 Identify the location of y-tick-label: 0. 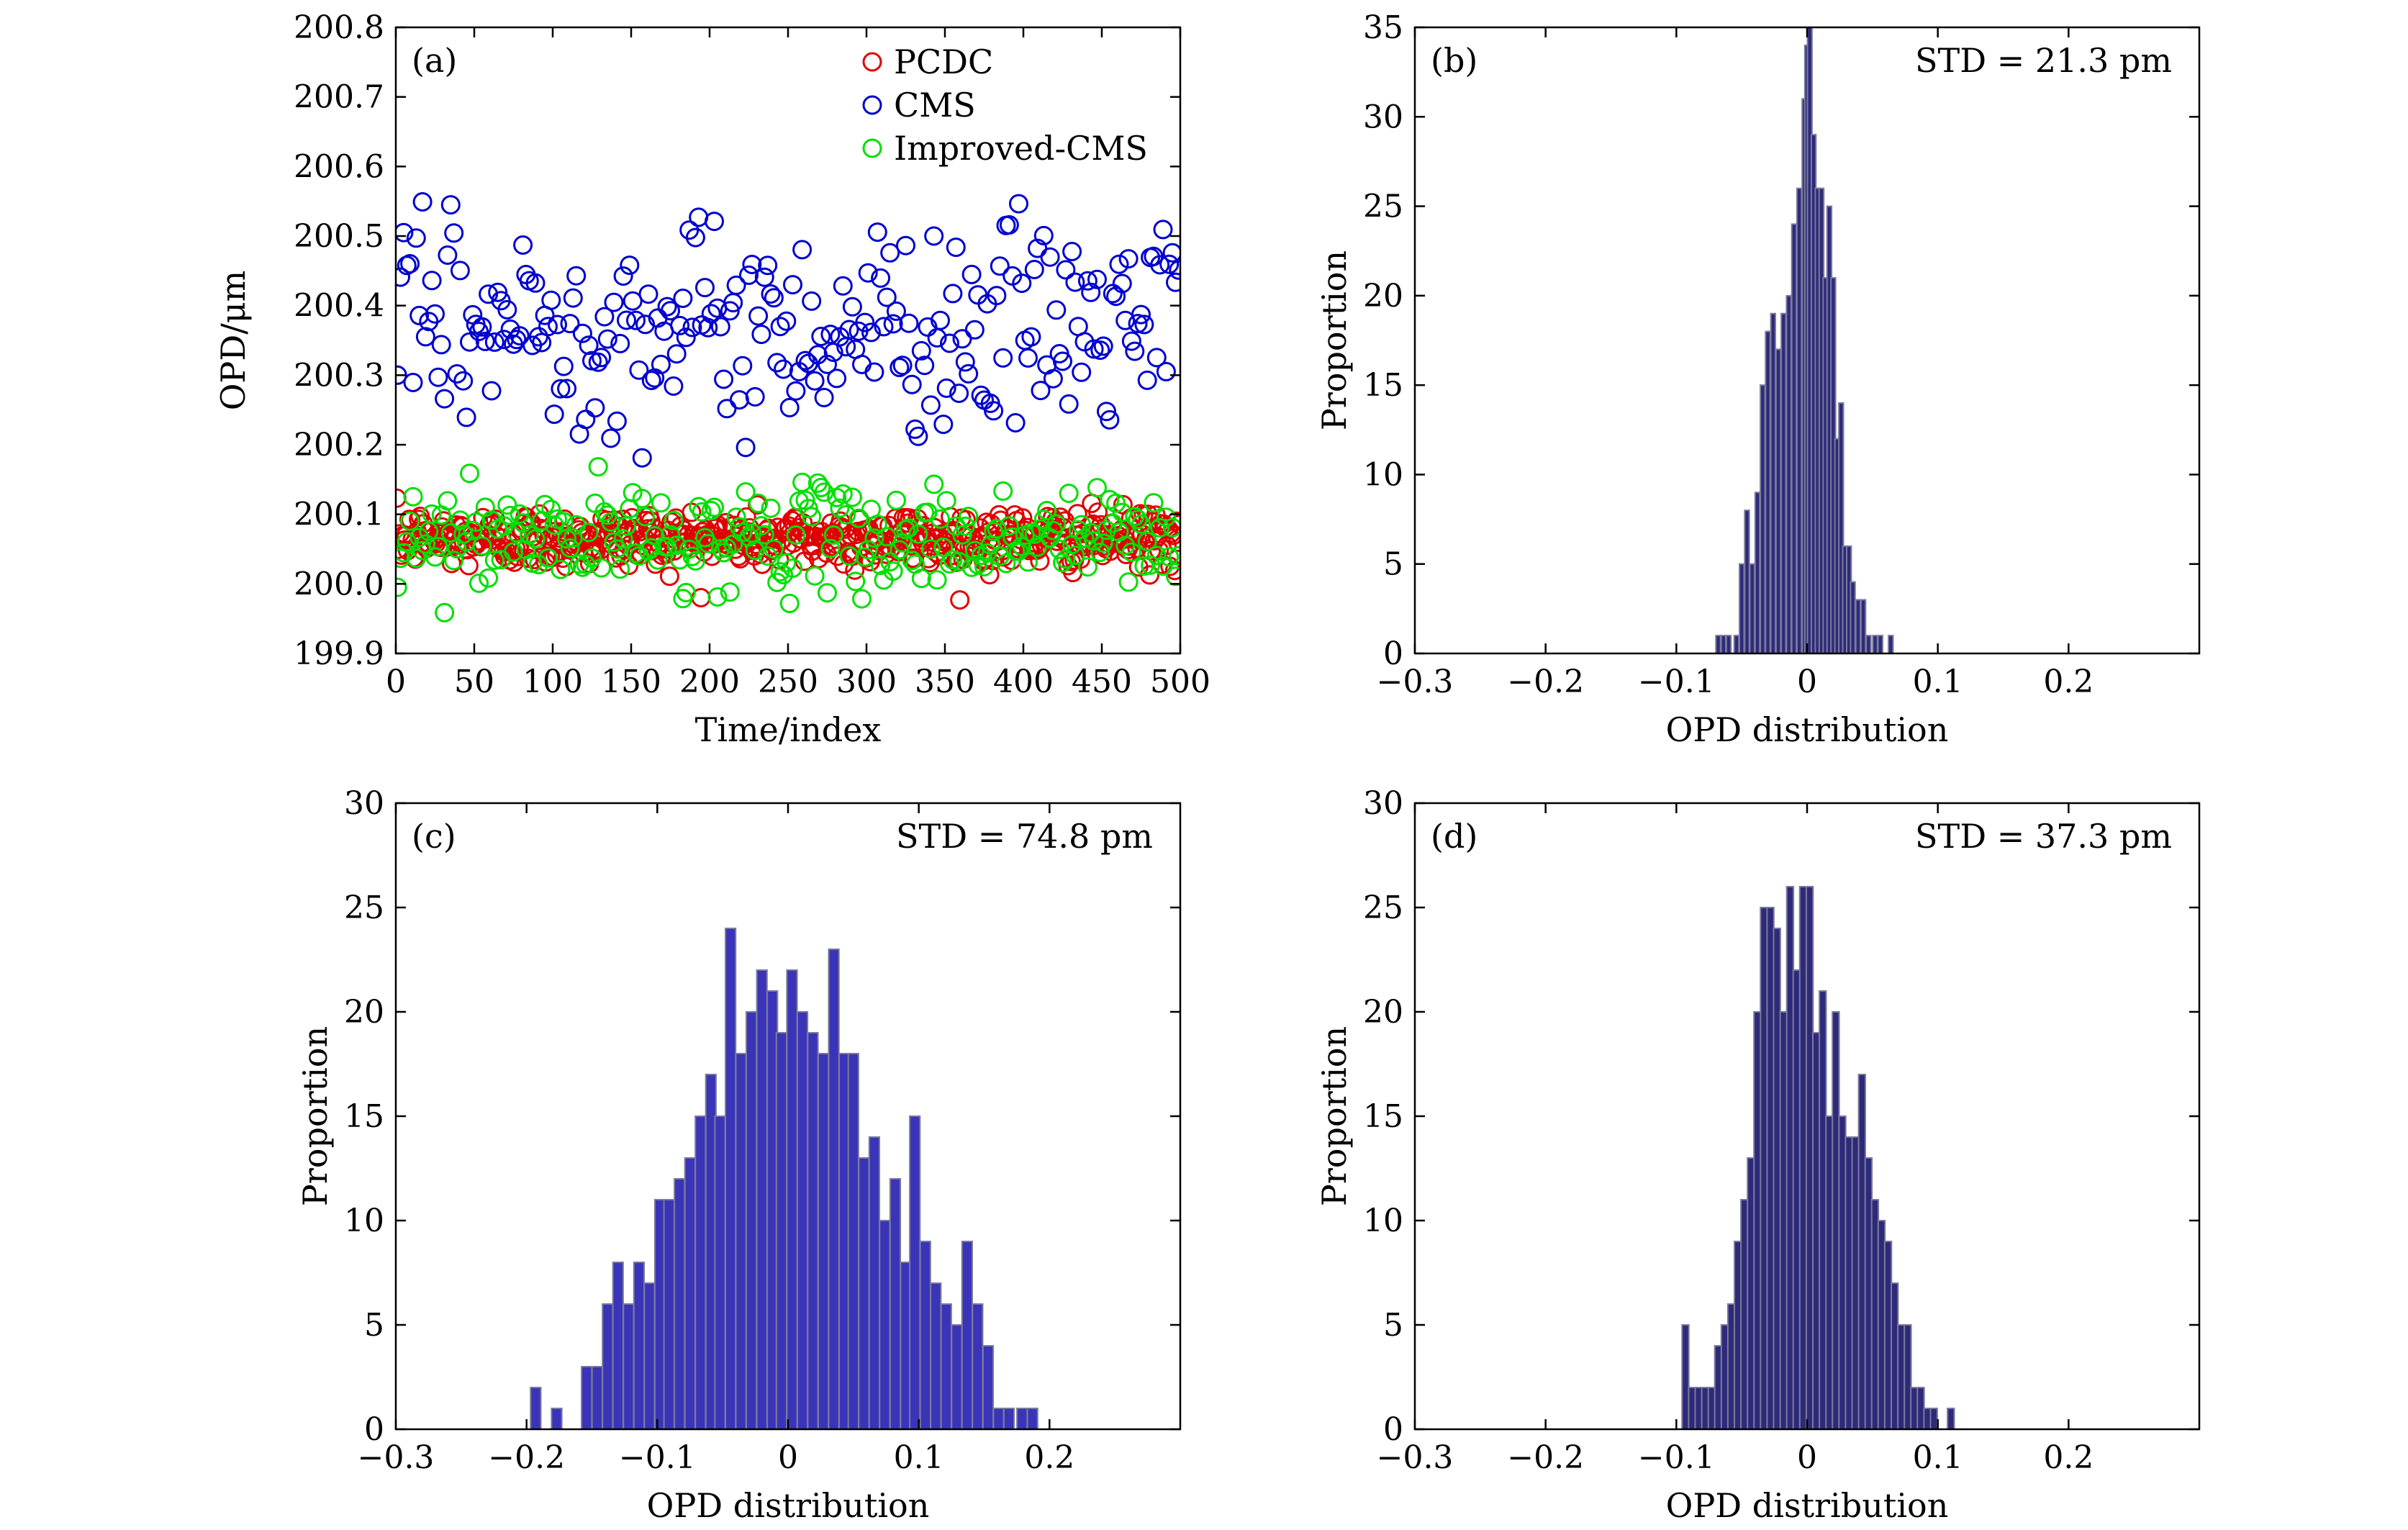
(374, 1429).